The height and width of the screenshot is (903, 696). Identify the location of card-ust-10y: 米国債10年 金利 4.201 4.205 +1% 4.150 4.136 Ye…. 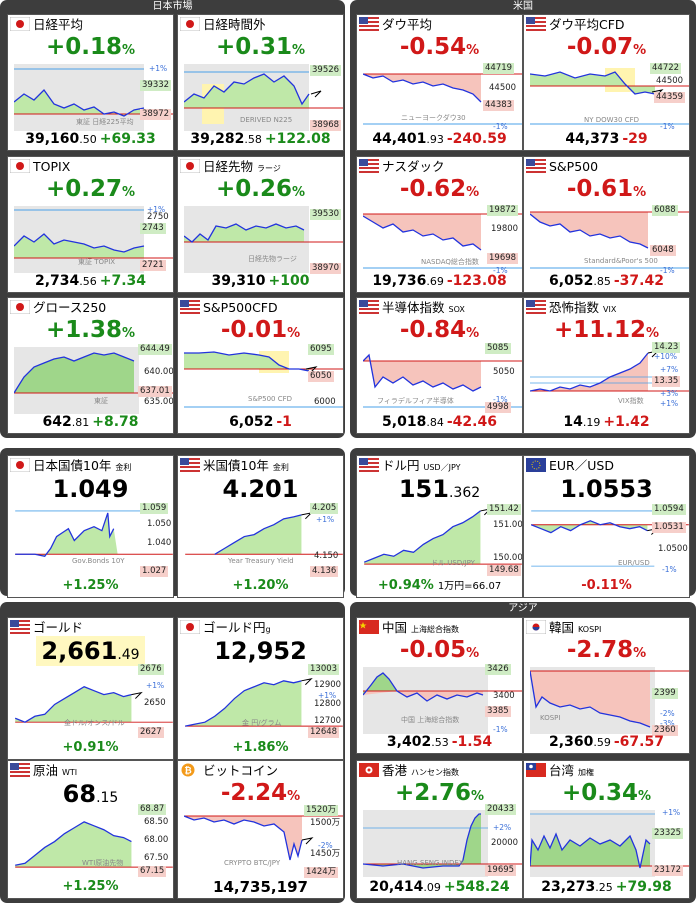
(260, 526).